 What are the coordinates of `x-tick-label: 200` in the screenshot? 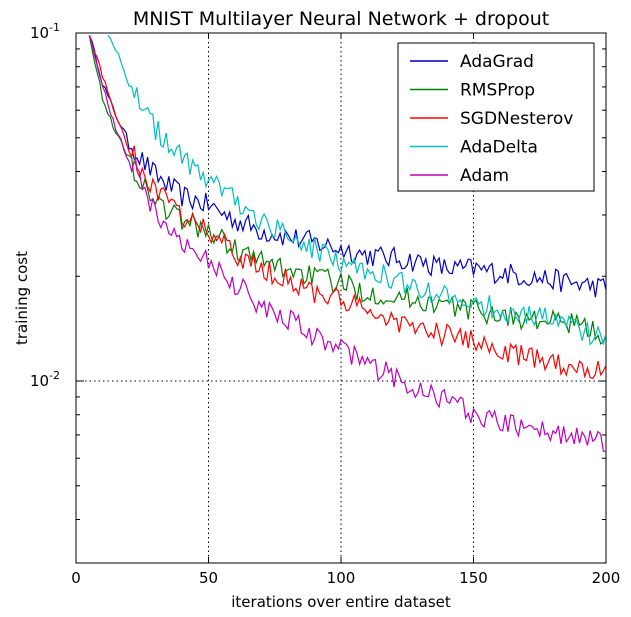 It's located at (606, 578).